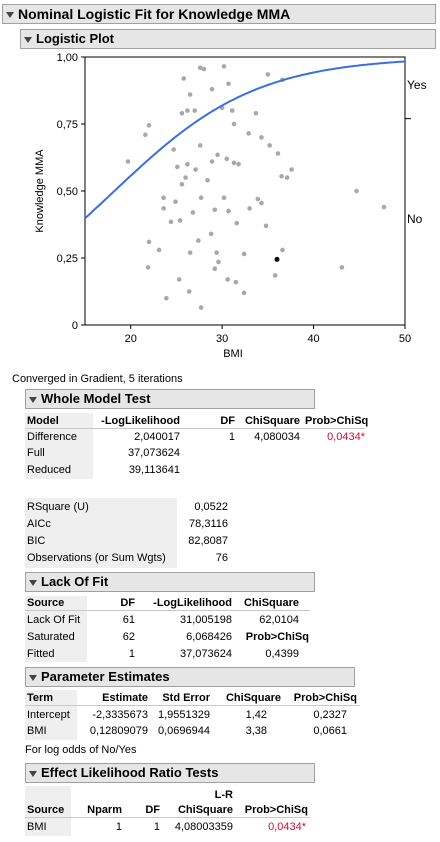 The width and height of the screenshot is (440, 842). I want to click on logistic-curve, so click(245, 139).